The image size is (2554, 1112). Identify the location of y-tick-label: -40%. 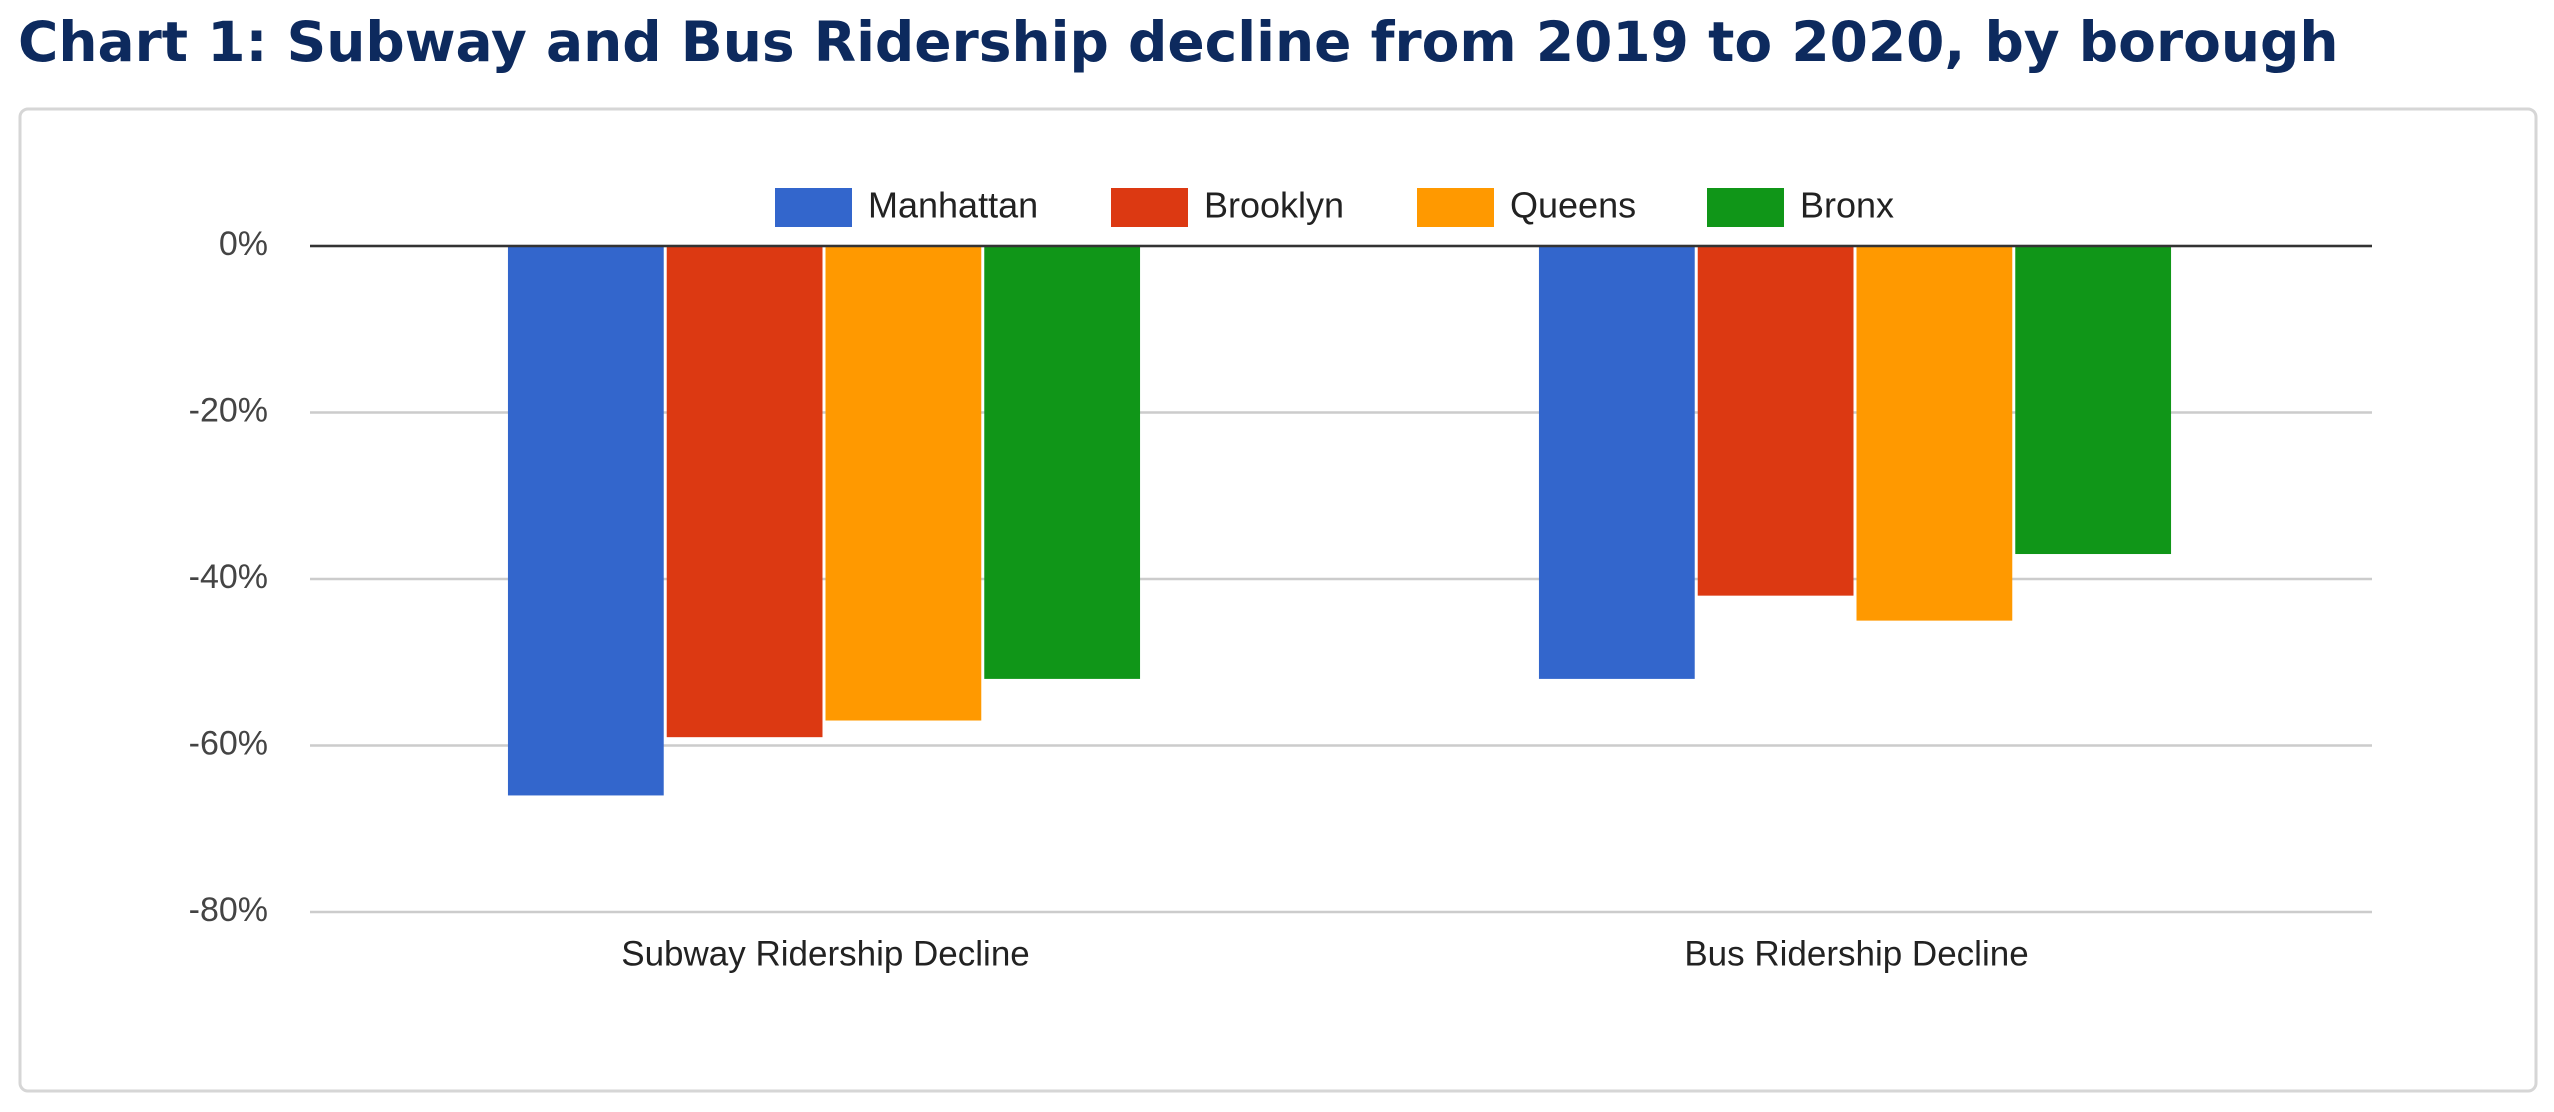
(228, 577).